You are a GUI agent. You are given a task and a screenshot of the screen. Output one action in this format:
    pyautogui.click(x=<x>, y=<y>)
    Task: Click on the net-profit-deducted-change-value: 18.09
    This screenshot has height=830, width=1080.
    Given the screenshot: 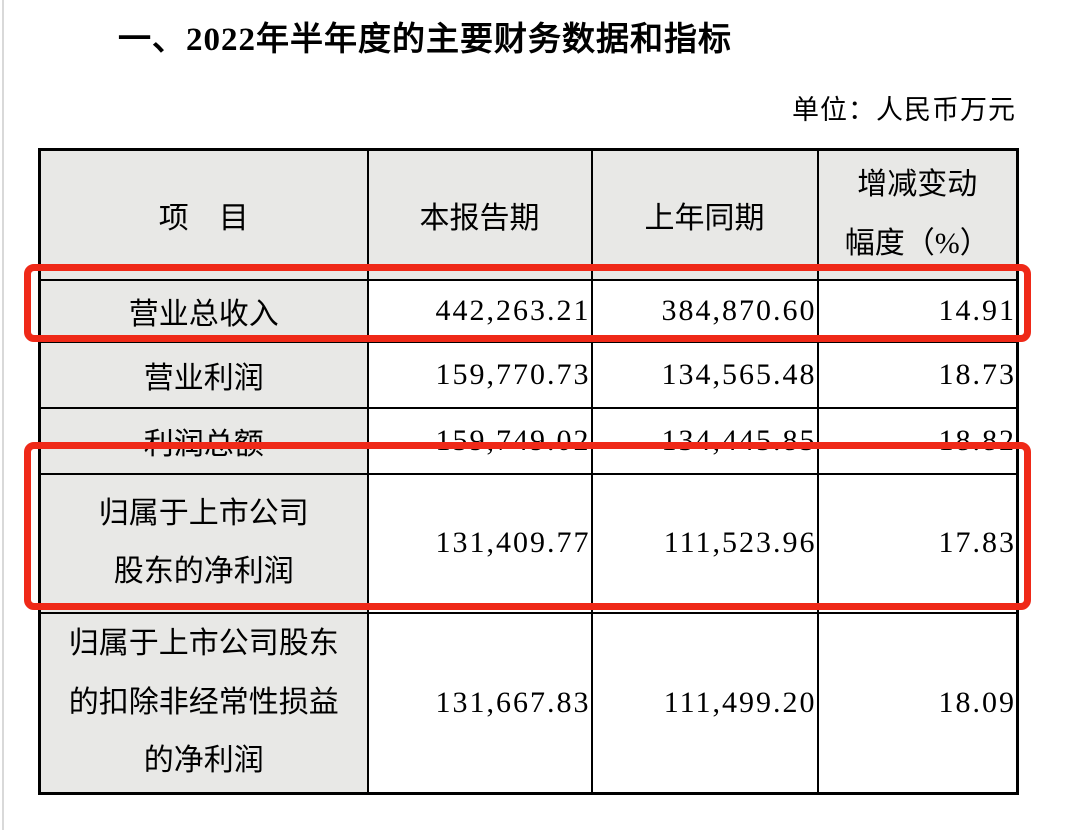 What is the action you would take?
    pyautogui.click(x=917, y=703)
    